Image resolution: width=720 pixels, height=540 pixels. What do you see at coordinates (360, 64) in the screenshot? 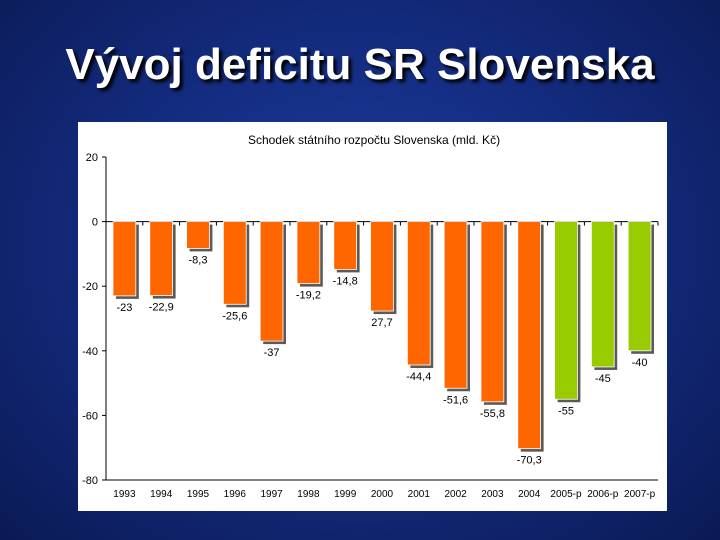
I see `slide-title: Vývoj deficitu SR Slovenska` at bounding box center [360, 64].